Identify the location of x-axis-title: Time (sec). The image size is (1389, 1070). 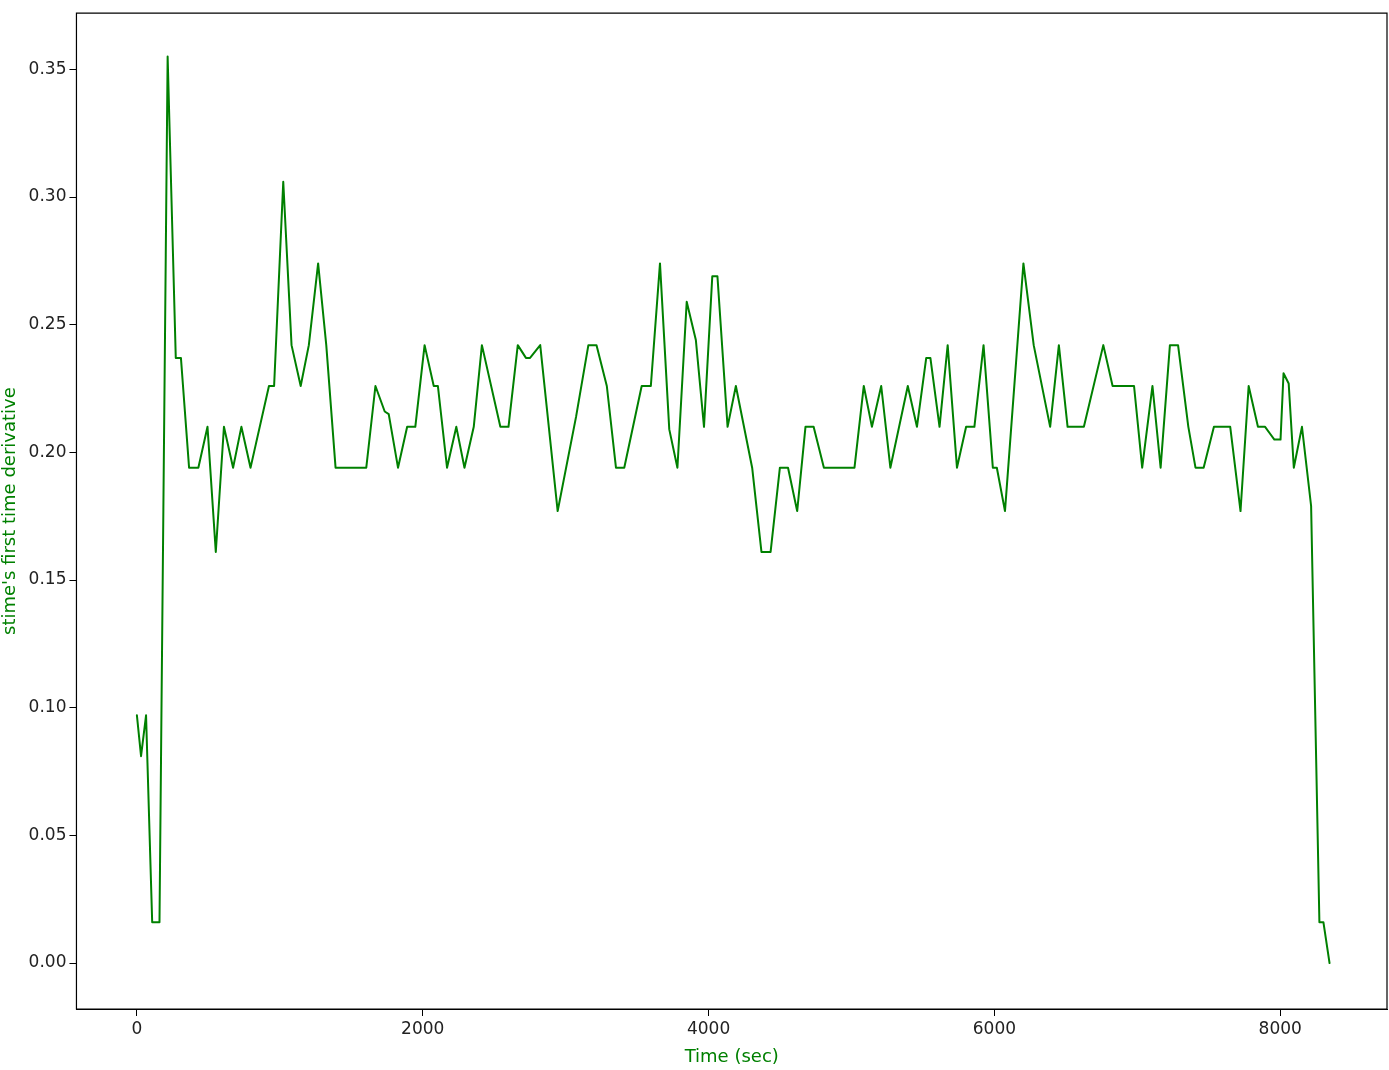
(731, 1055).